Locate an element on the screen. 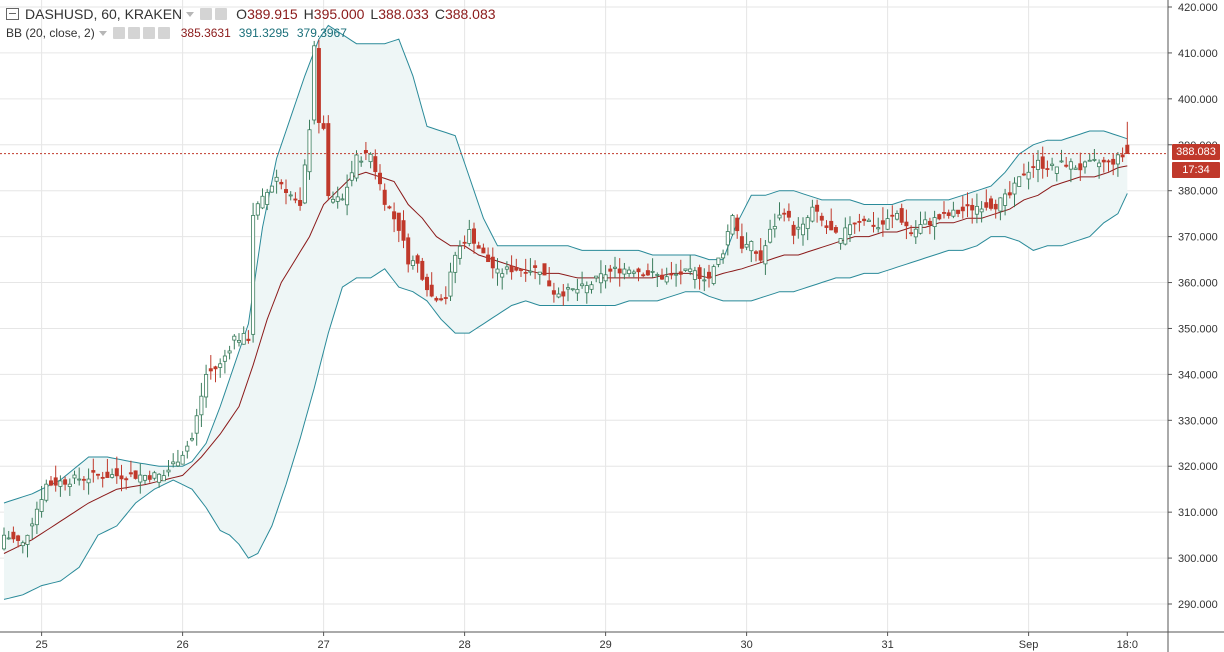 This screenshot has height=652, width=1224. indicator-settings-icon is located at coordinates (133, 33).